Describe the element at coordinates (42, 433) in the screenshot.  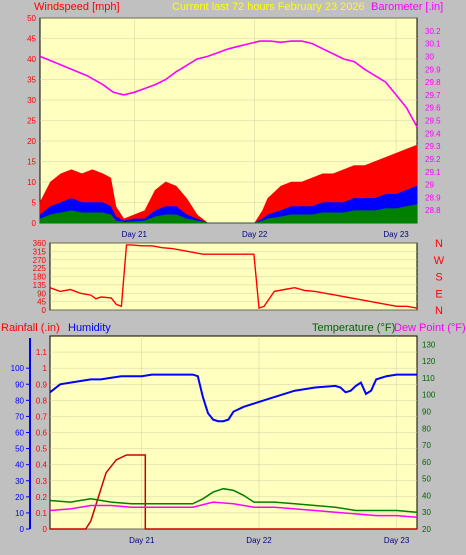
I see `rainfall-tick-label: 0.6` at that location.